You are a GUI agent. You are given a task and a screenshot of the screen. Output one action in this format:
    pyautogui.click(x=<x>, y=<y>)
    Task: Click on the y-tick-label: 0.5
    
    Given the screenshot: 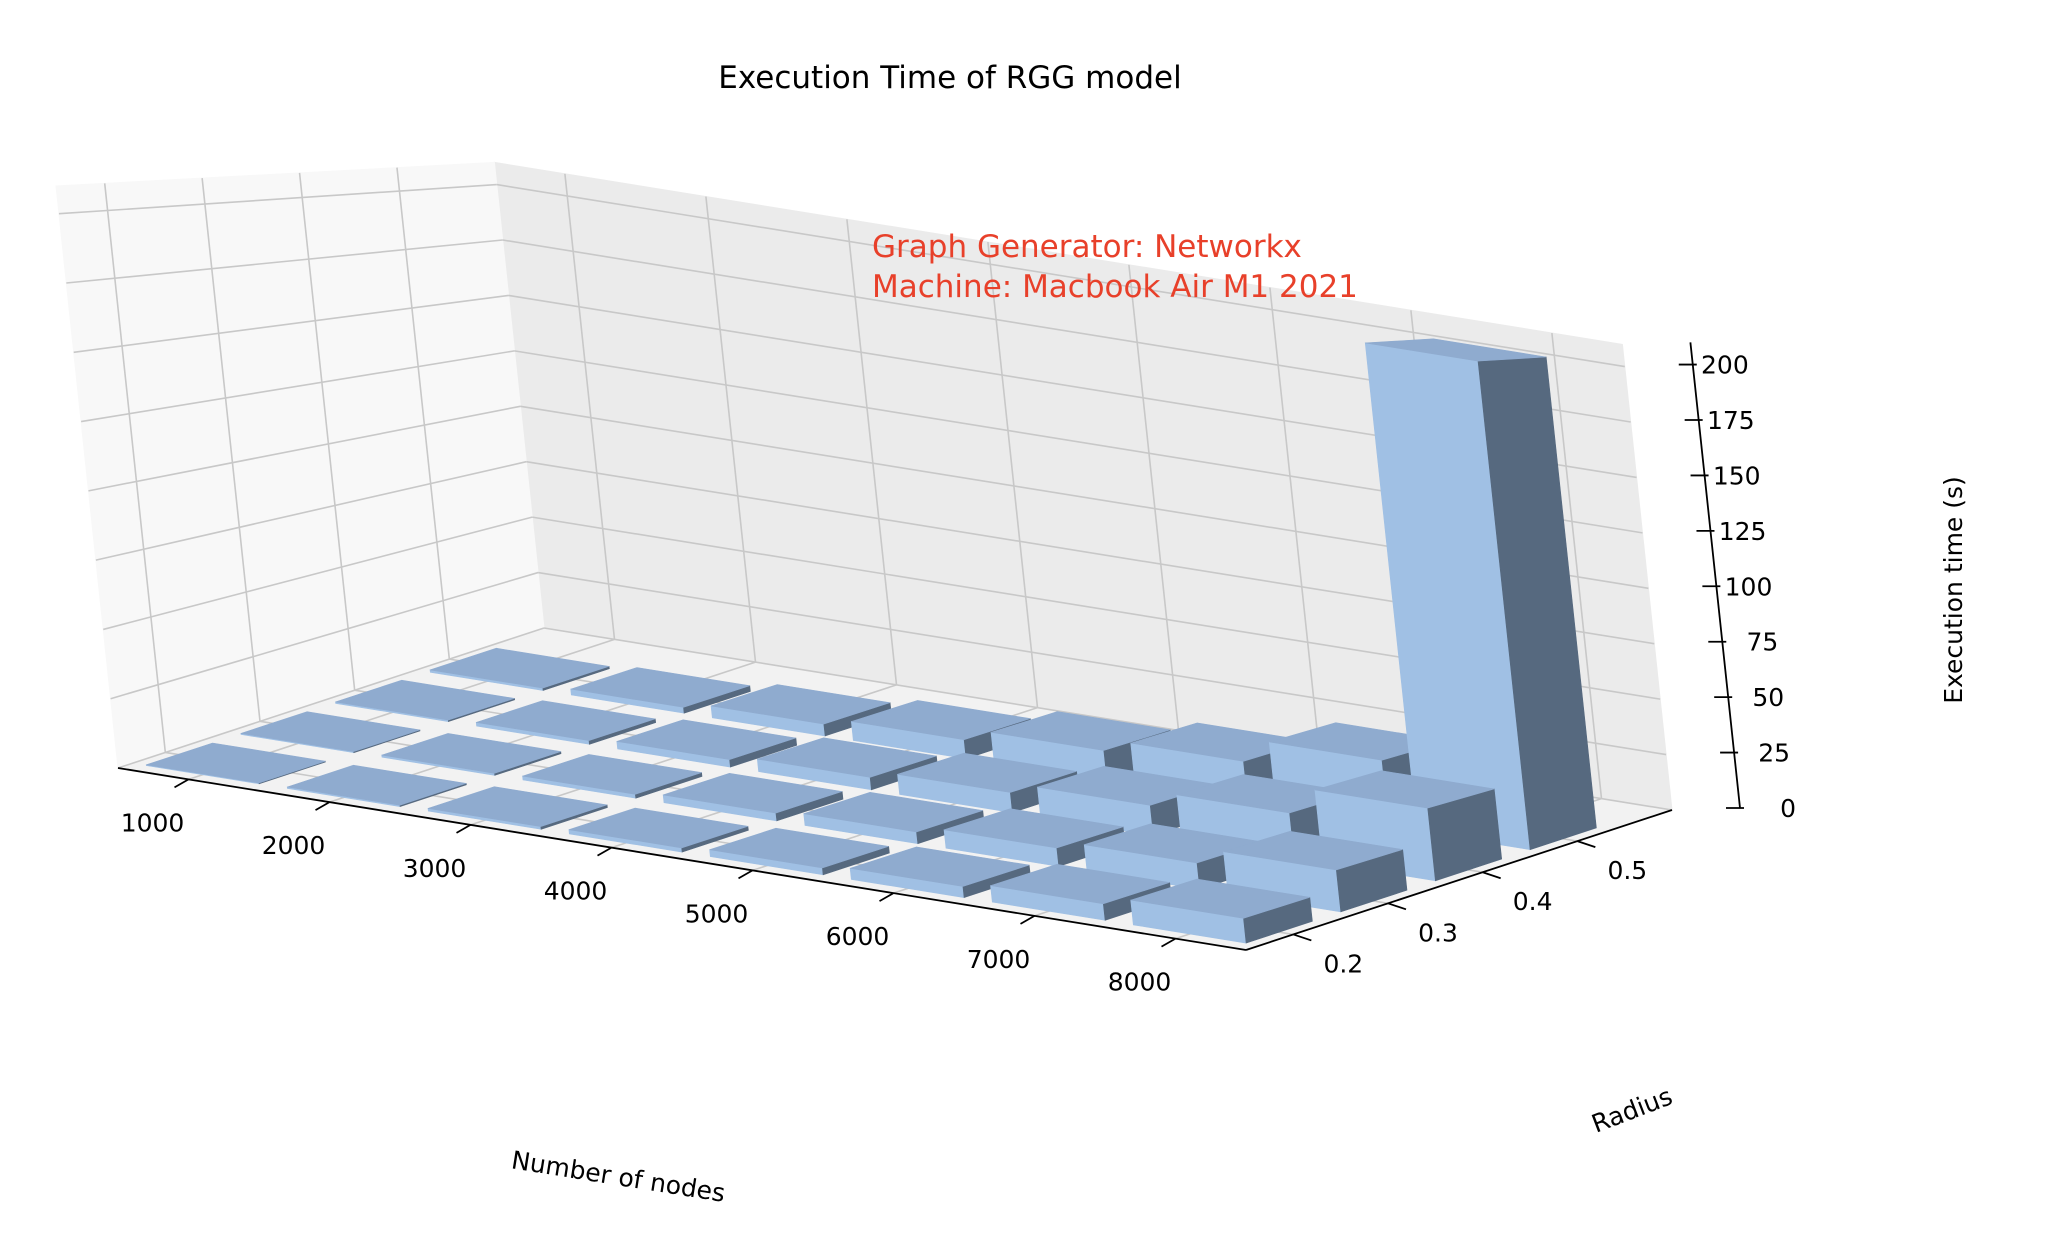 What is the action you would take?
    pyautogui.click(x=1627, y=870)
    